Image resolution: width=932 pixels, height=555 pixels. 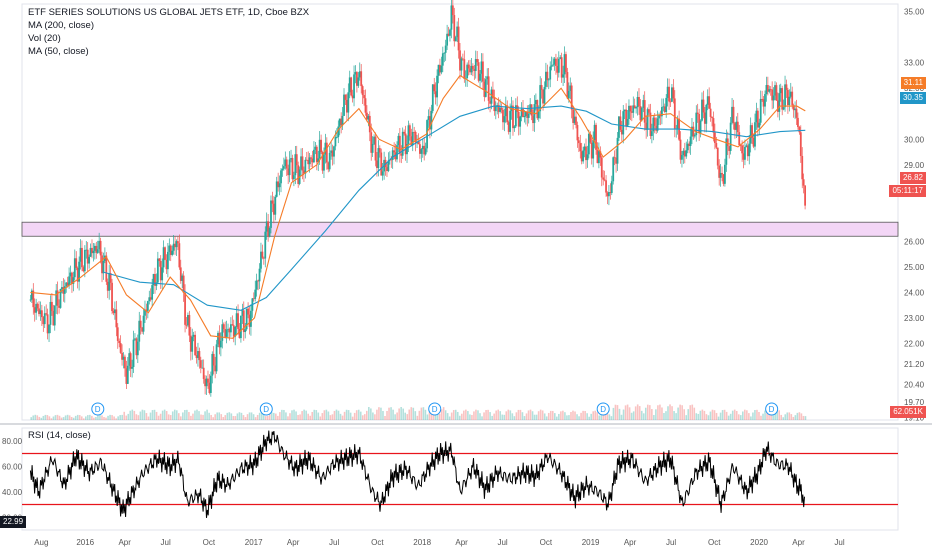 What do you see at coordinates (209, 542) in the screenshot?
I see `x-tick-label: Oct` at bounding box center [209, 542].